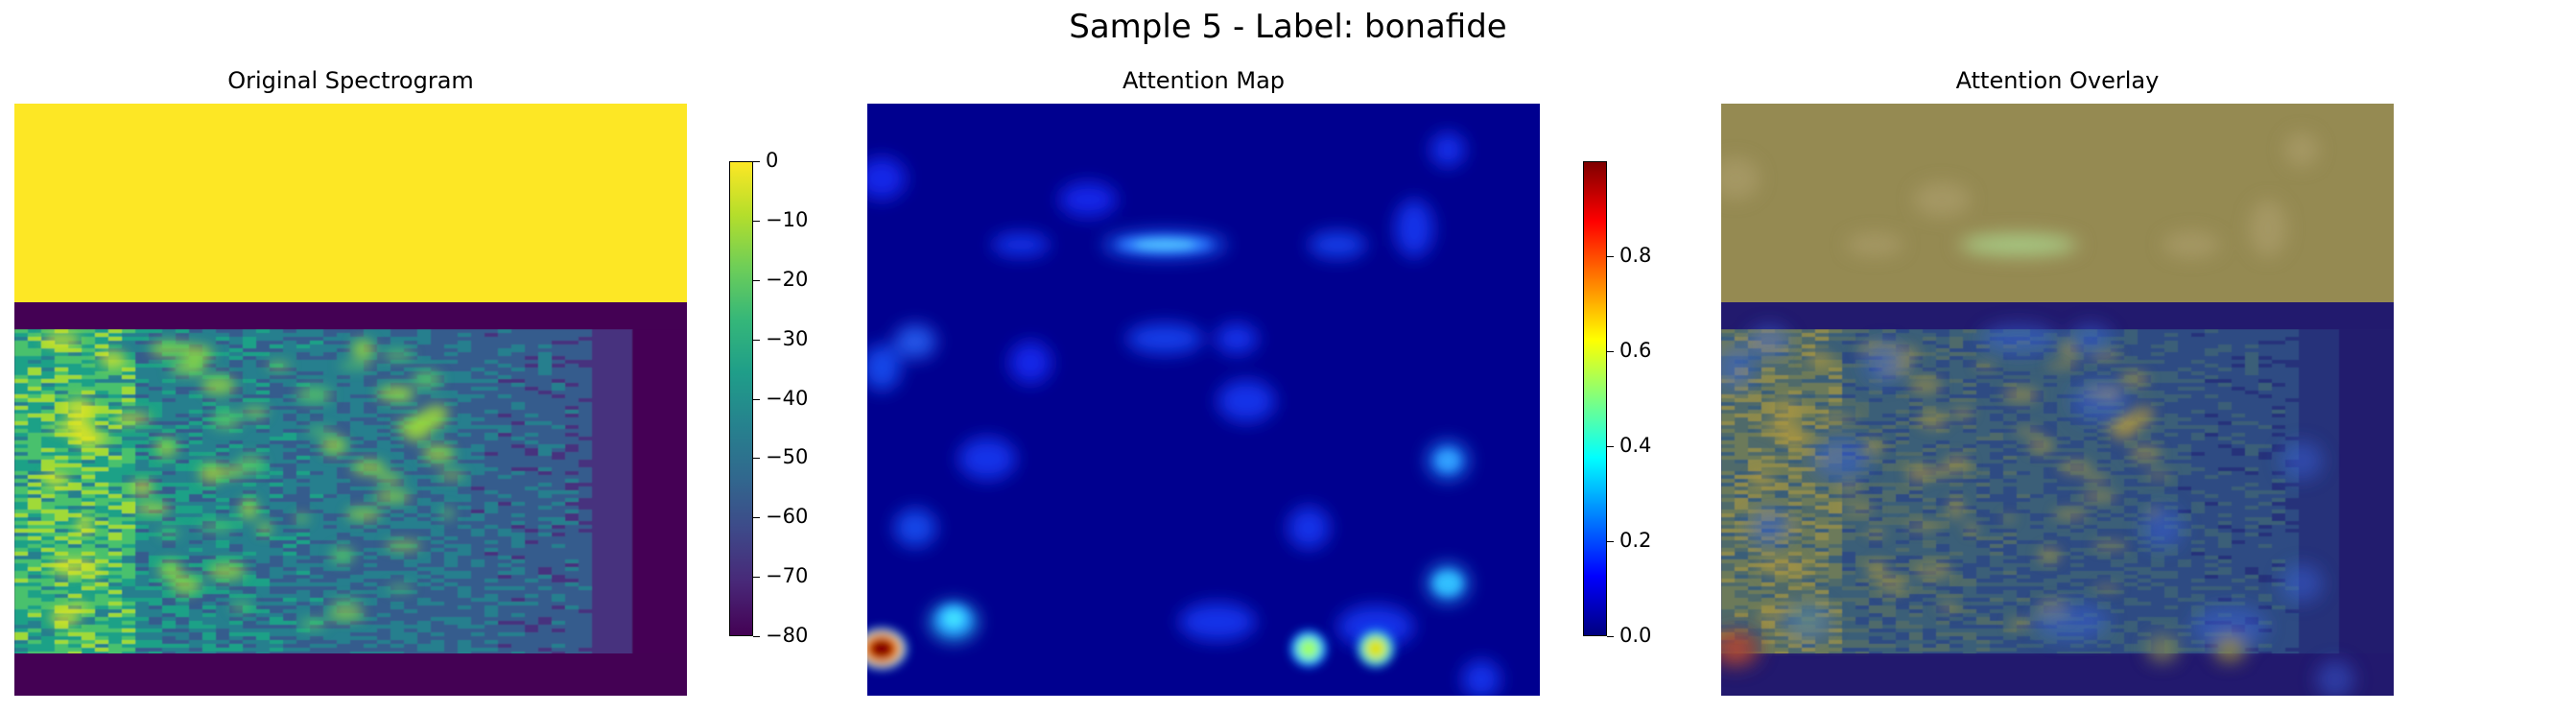 The height and width of the screenshot is (712, 2576). I want to click on colorbar-tick-label: −60, so click(787, 517).